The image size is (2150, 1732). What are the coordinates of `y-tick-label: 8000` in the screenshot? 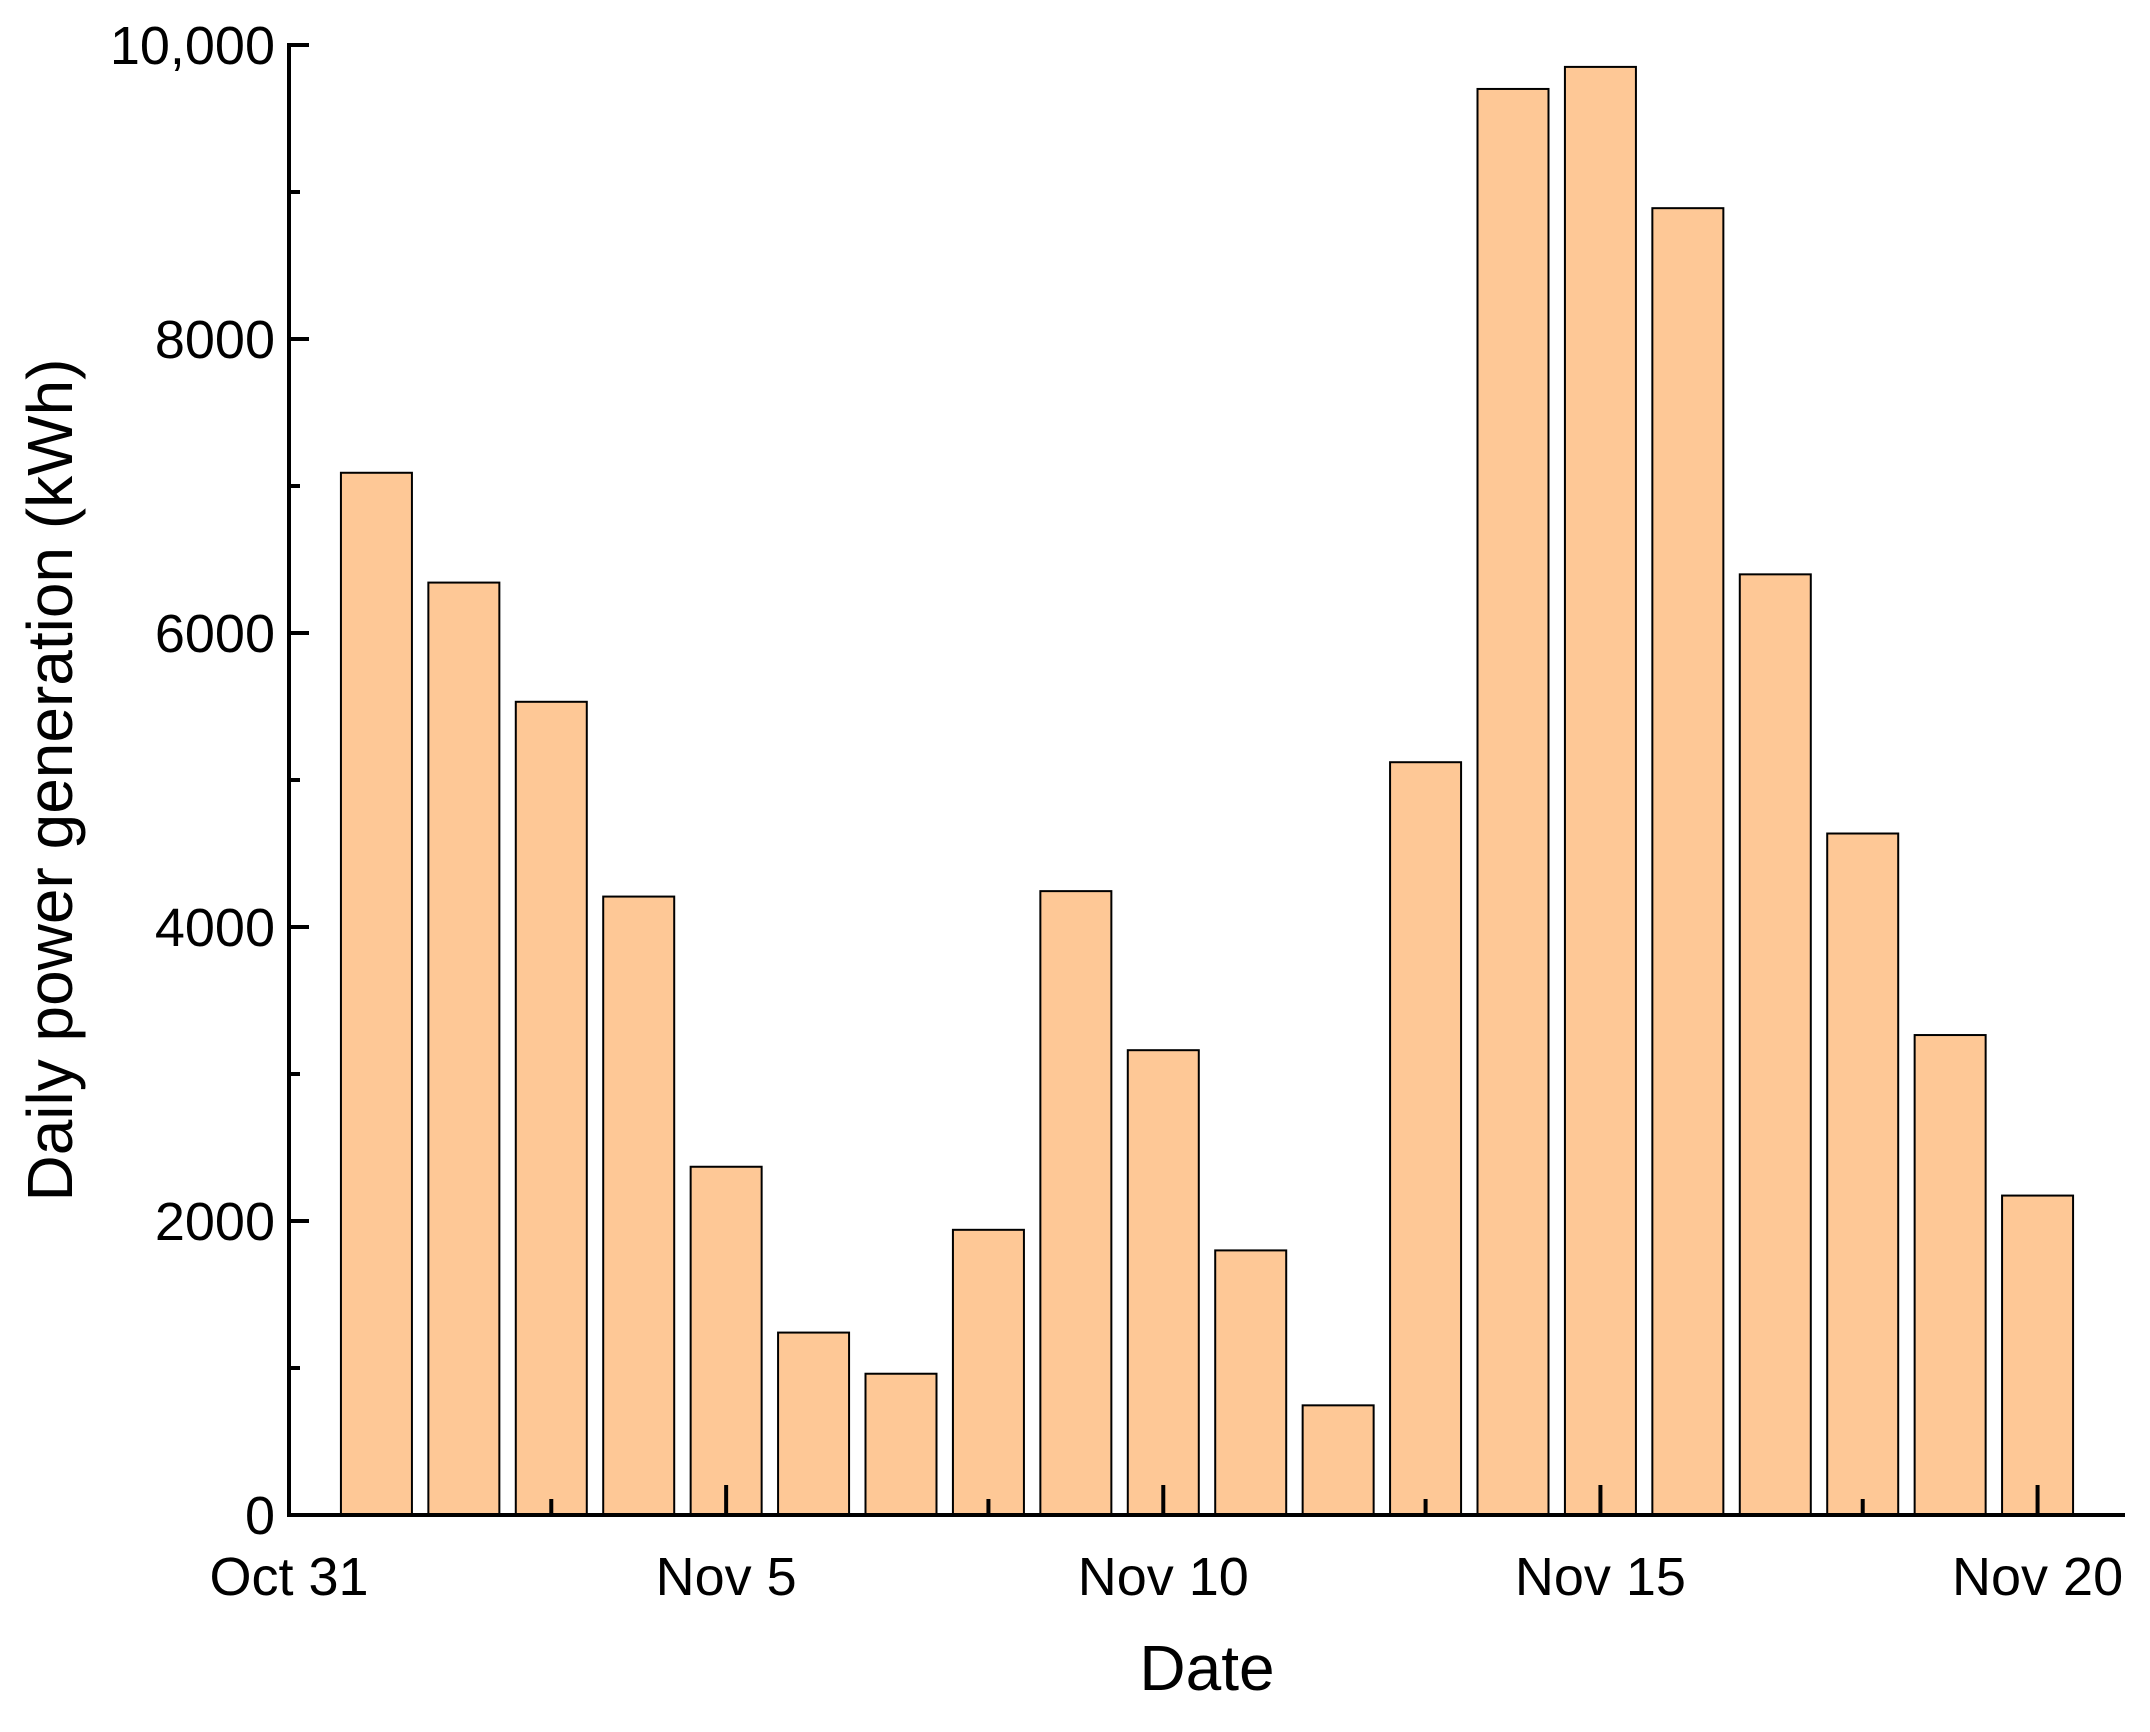 It's located at (215, 340).